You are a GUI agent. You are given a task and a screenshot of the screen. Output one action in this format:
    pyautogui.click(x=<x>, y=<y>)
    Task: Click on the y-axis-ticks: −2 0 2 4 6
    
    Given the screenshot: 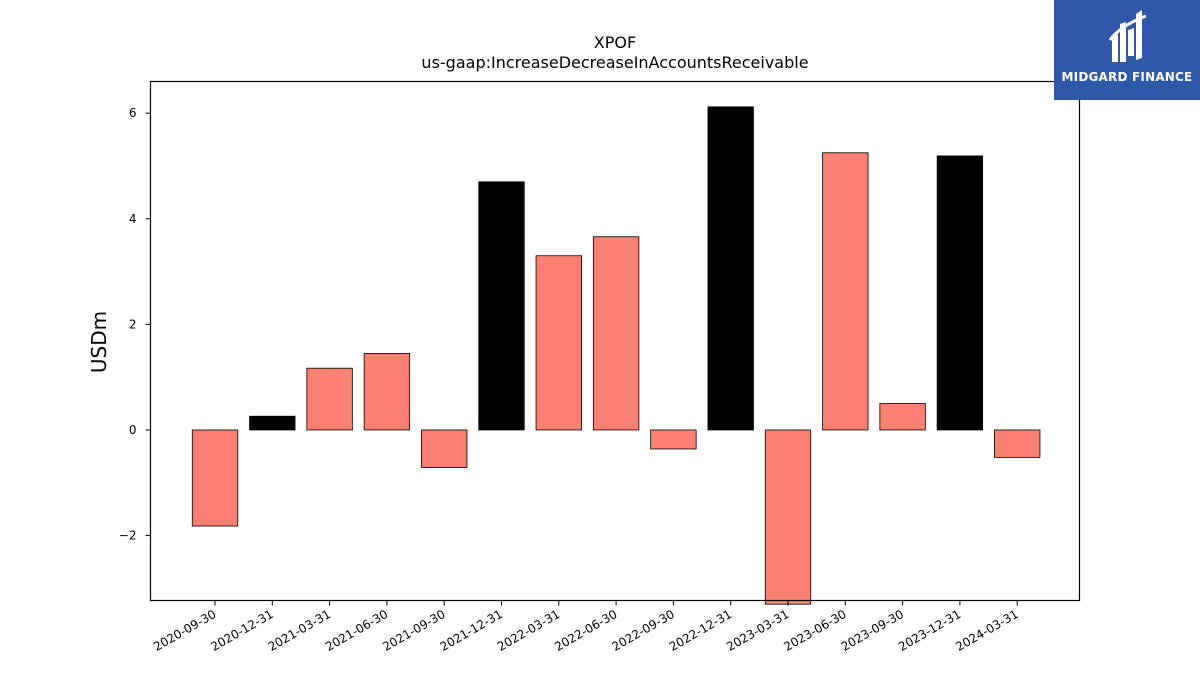 What is the action you would take?
    pyautogui.click(x=135, y=324)
    